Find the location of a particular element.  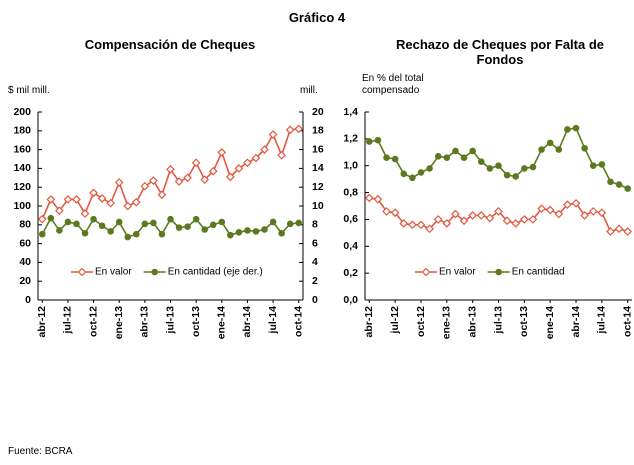

x-tick-label: jul-13 is located at coordinates (170, 320).